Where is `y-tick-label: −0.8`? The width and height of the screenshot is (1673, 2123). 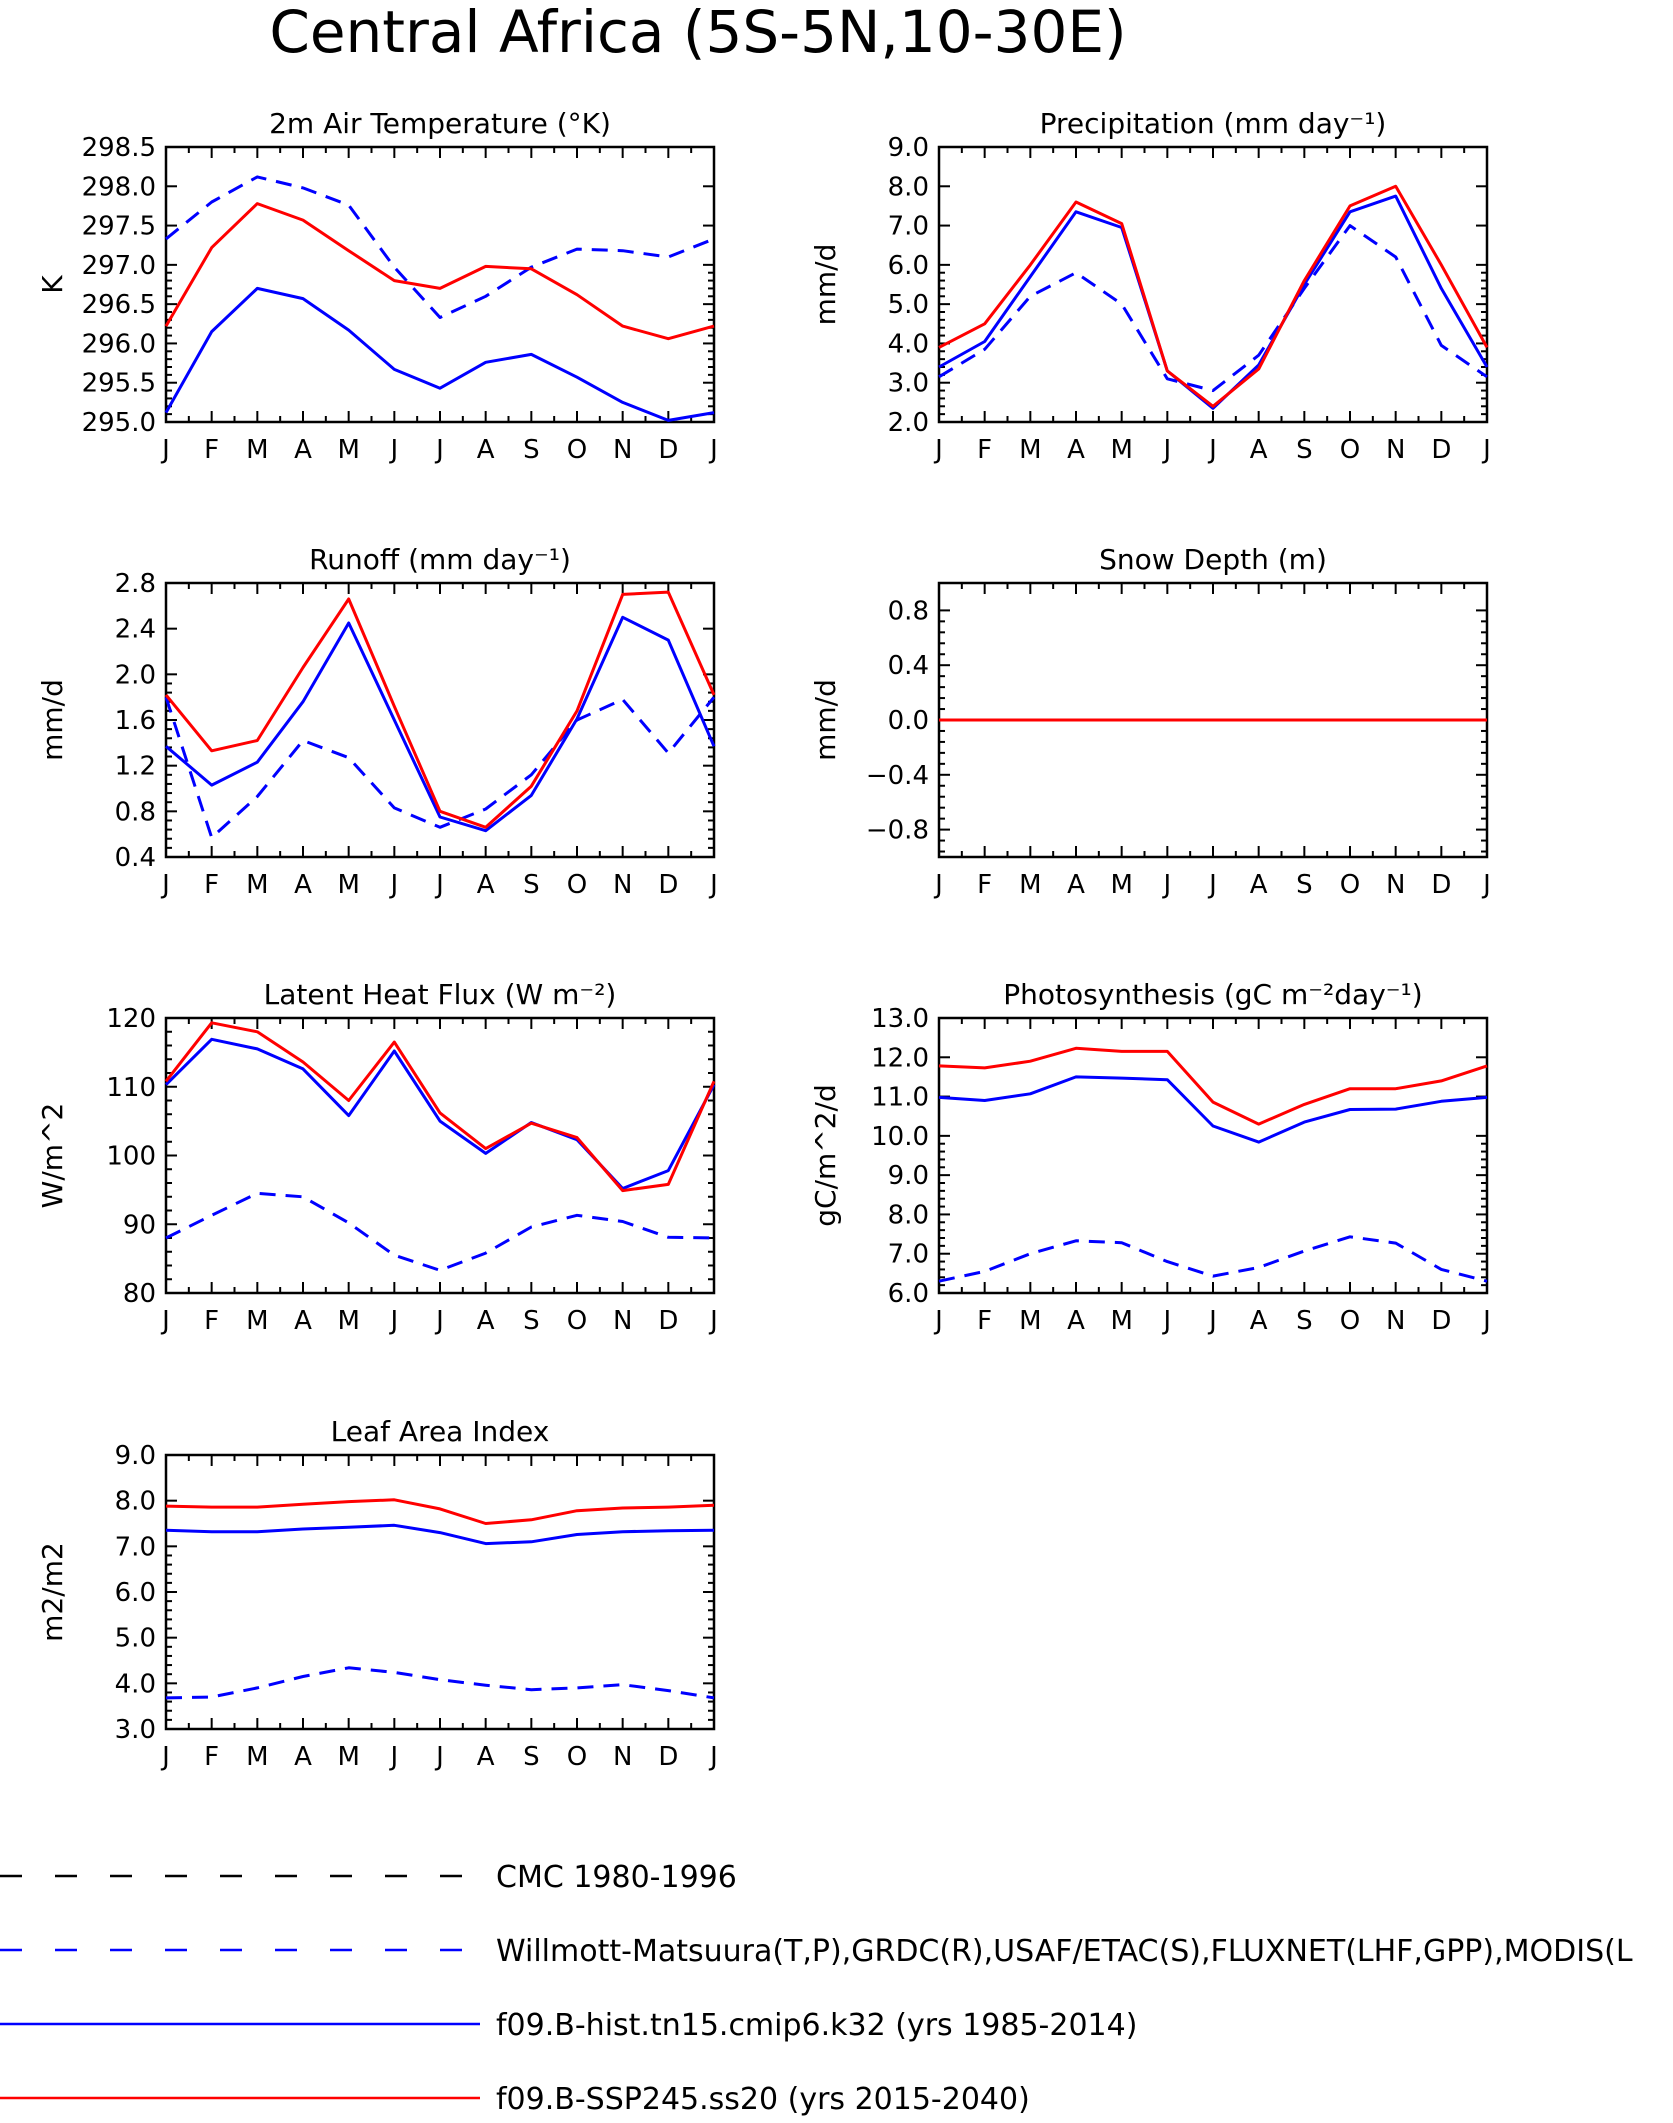 y-tick-label: −0.8 is located at coordinates (897, 831).